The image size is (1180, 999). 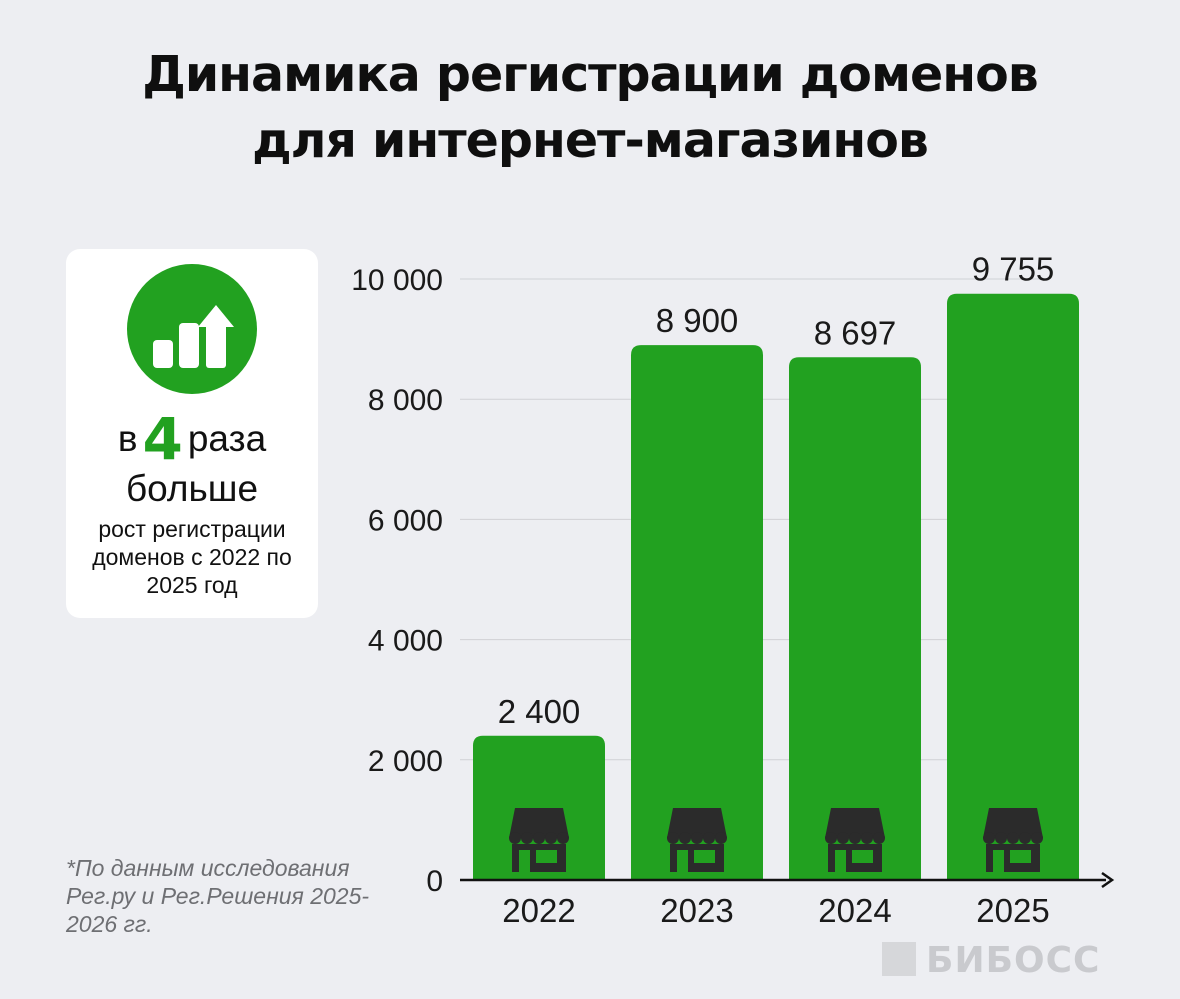 I want to click on x-tick-label: 2025, so click(x=1012, y=910).